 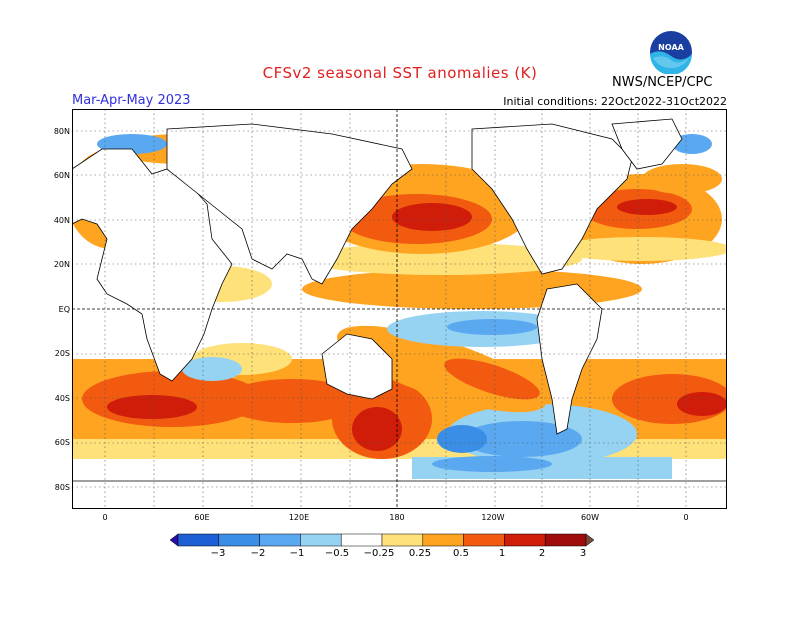 I want to click on noaa-logo-icon: NOAA, so click(x=671, y=52).